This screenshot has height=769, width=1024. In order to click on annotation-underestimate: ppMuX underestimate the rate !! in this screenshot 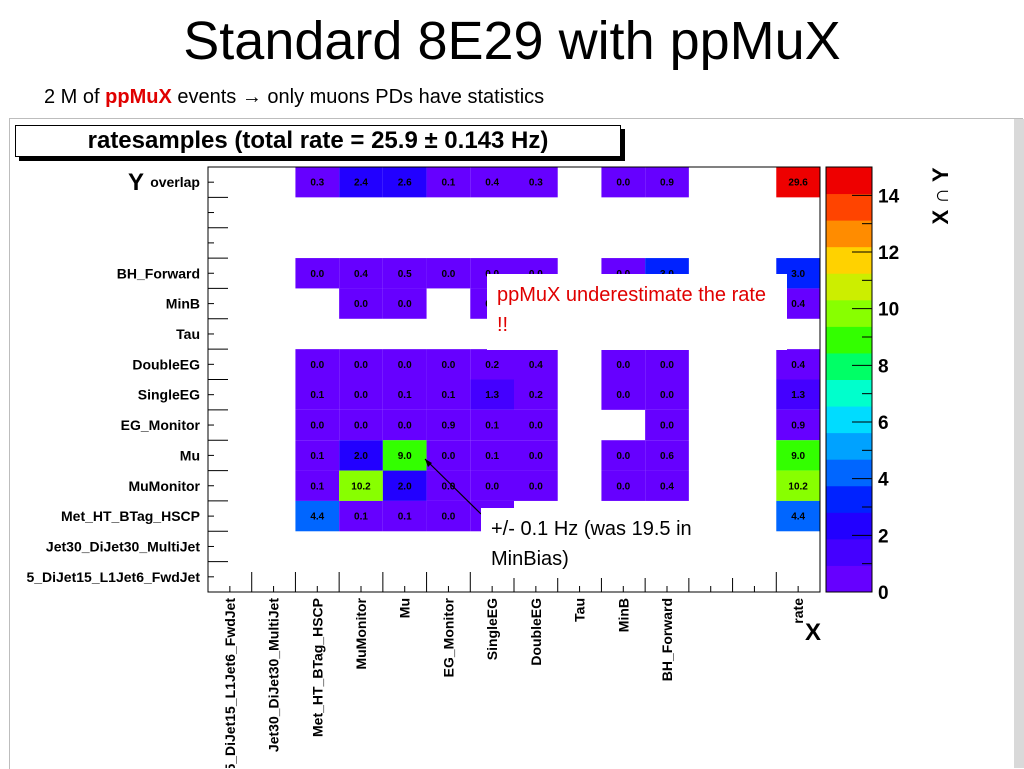, I will do `click(637, 312)`.